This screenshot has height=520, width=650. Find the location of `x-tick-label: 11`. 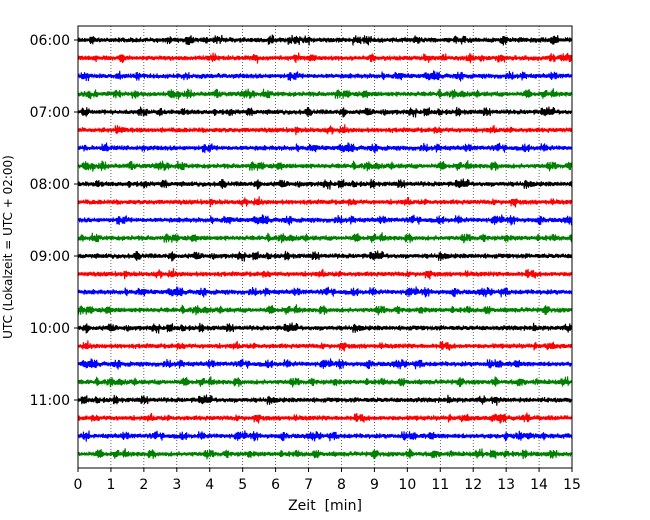

x-tick-label: 11 is located at coordinates (440, 485).